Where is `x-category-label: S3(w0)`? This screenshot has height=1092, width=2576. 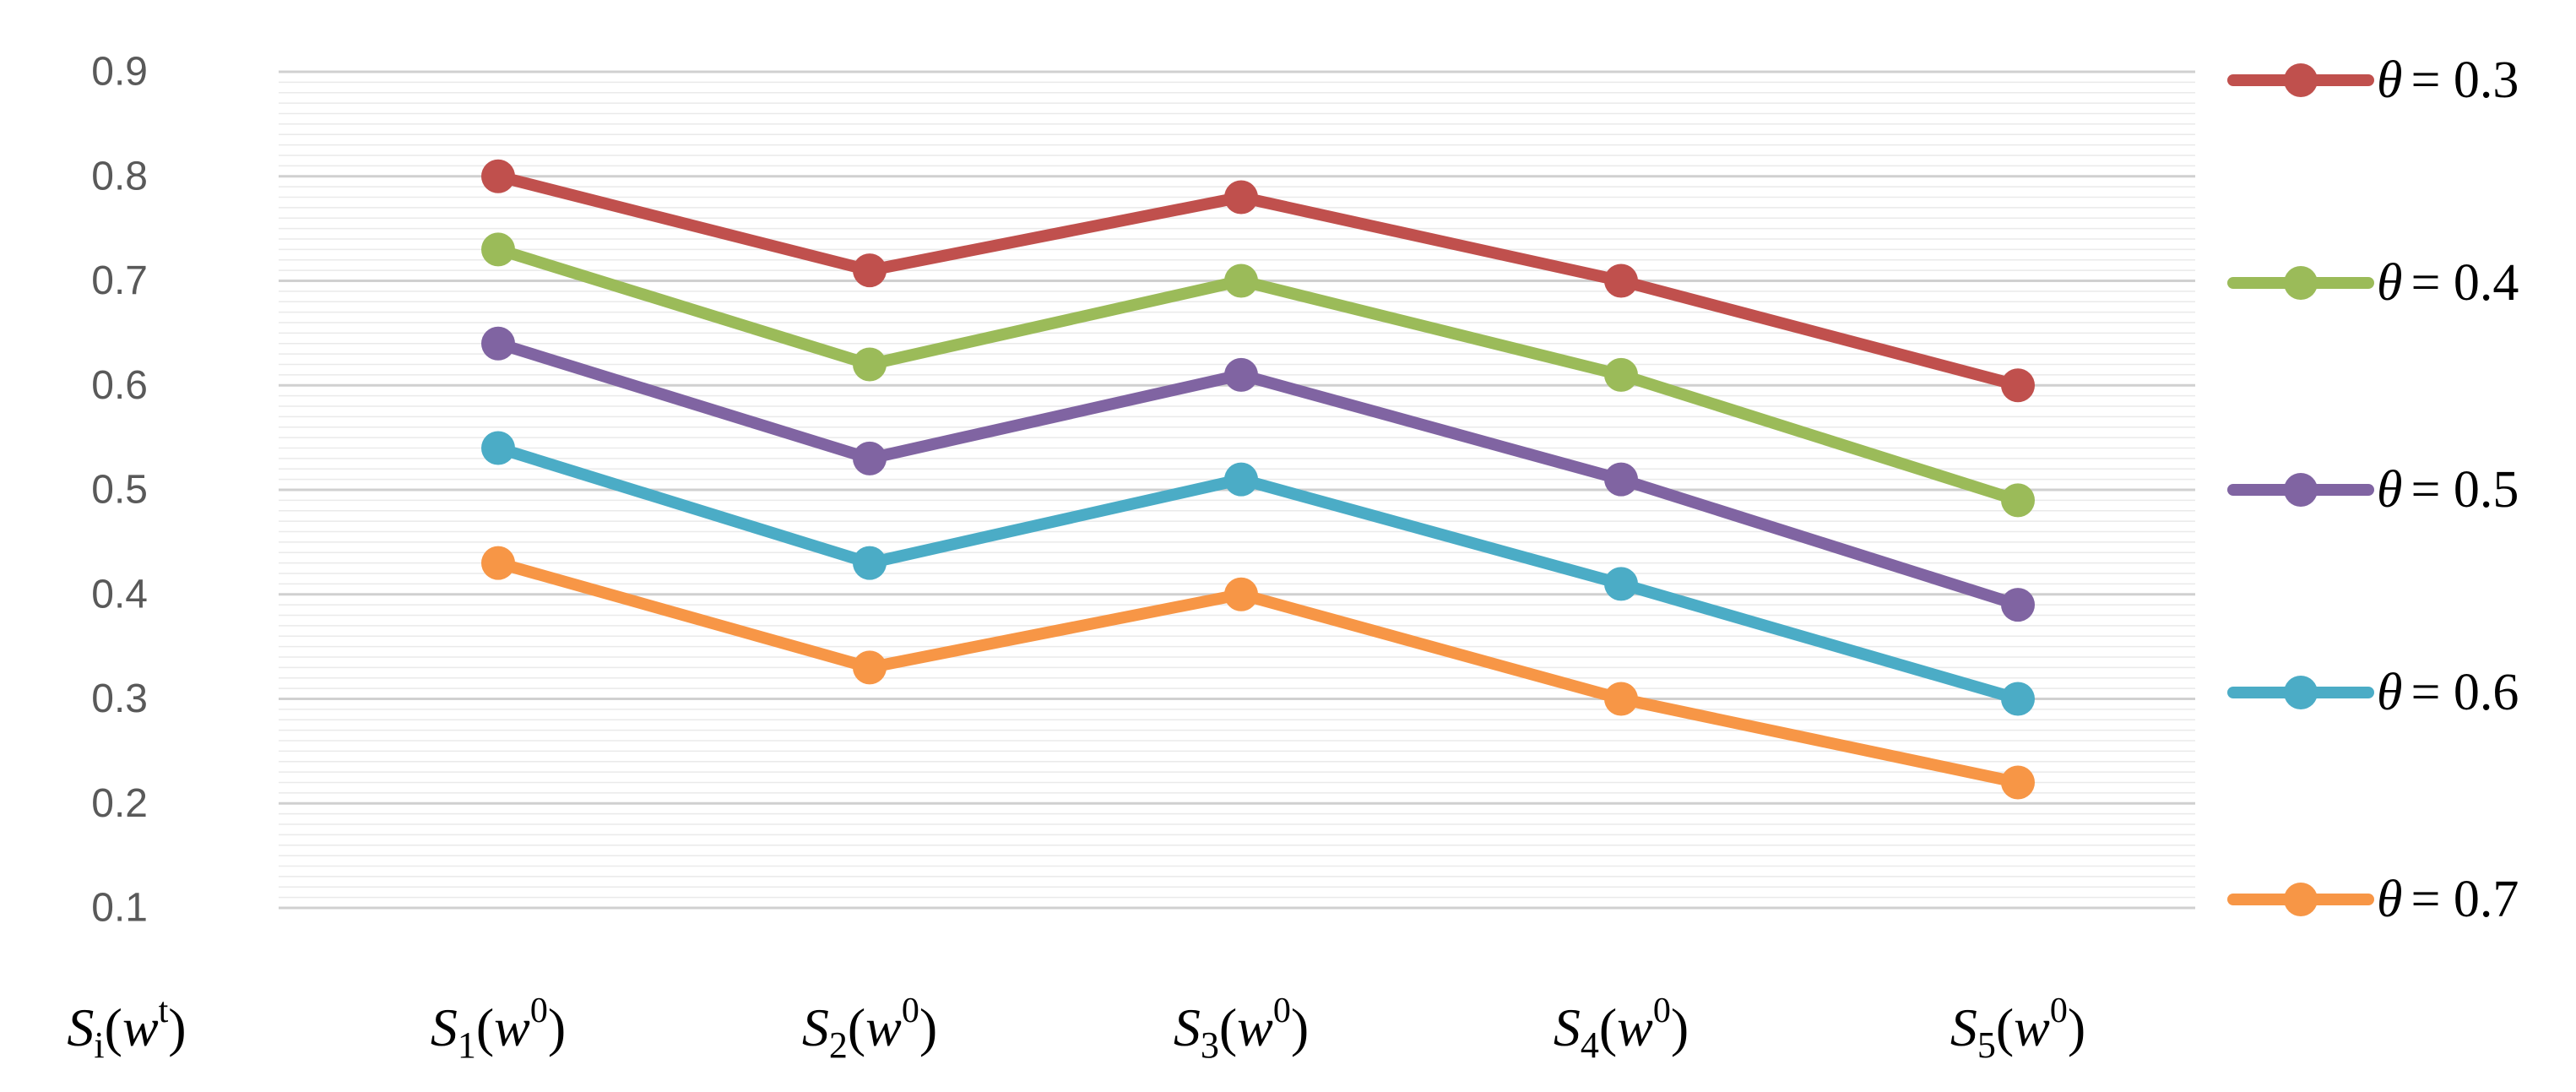
x-category-label: S3(w0) is located at coordinates (1241, 1028).